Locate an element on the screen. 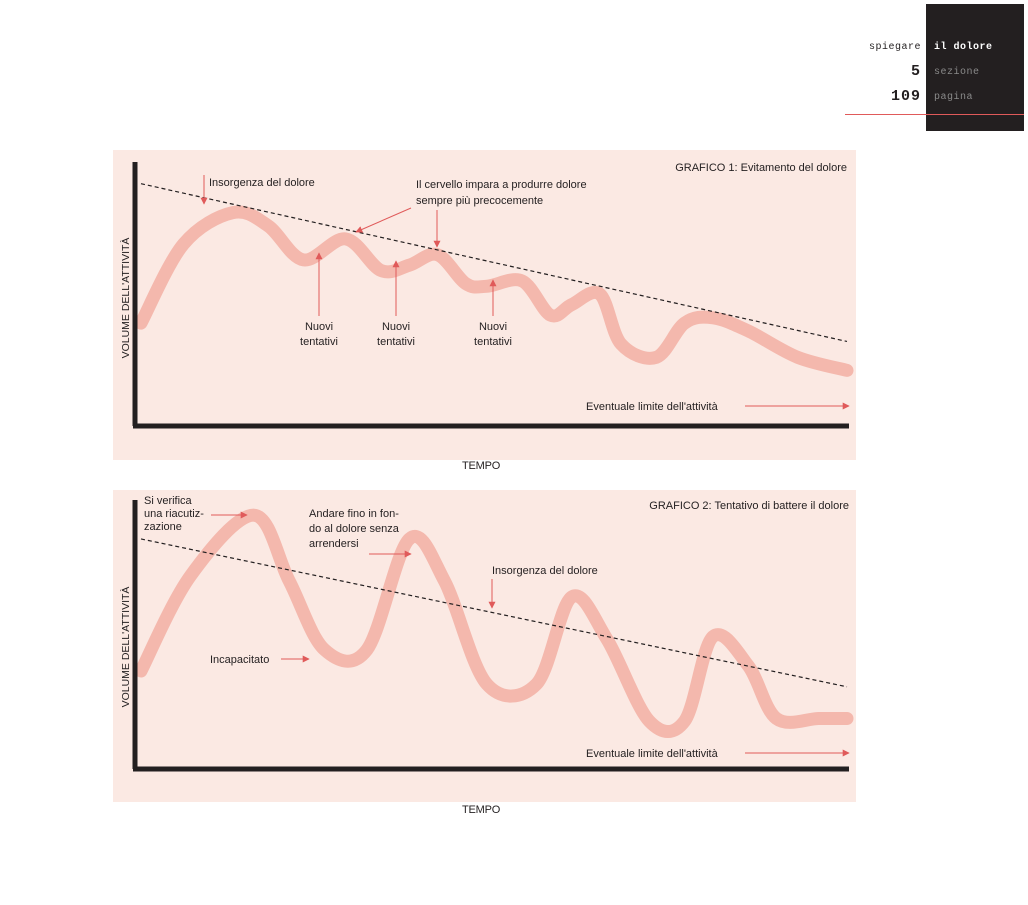  header-page-word: pagina is located at coordinates (954, 97).